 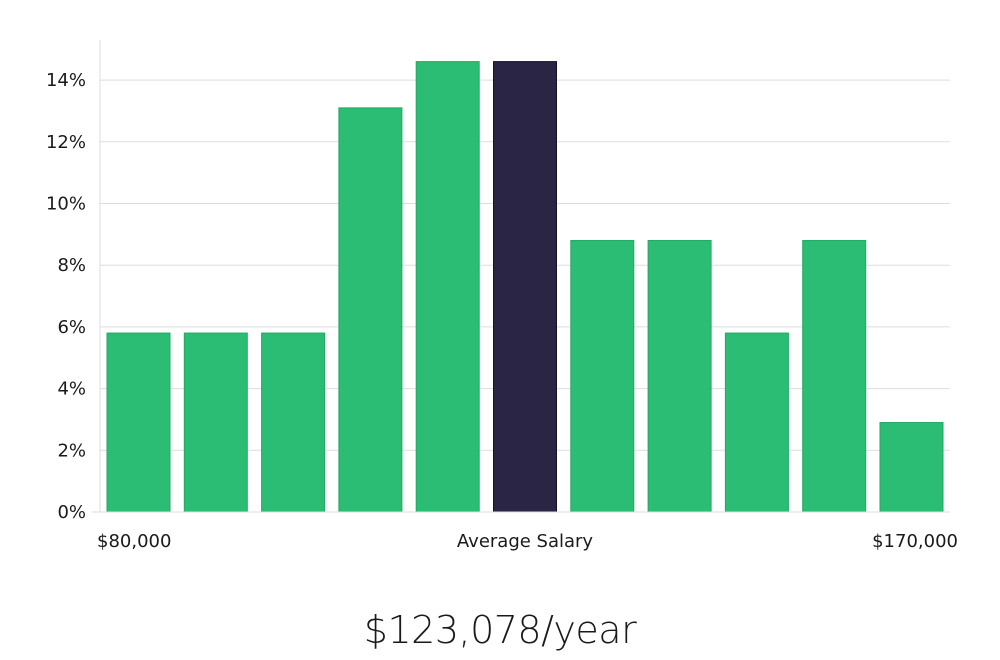 What do you see at coordinates (71, 327) in the screenshot?
I see `y-tick-label: 6%` at bounding box center [71, 327].